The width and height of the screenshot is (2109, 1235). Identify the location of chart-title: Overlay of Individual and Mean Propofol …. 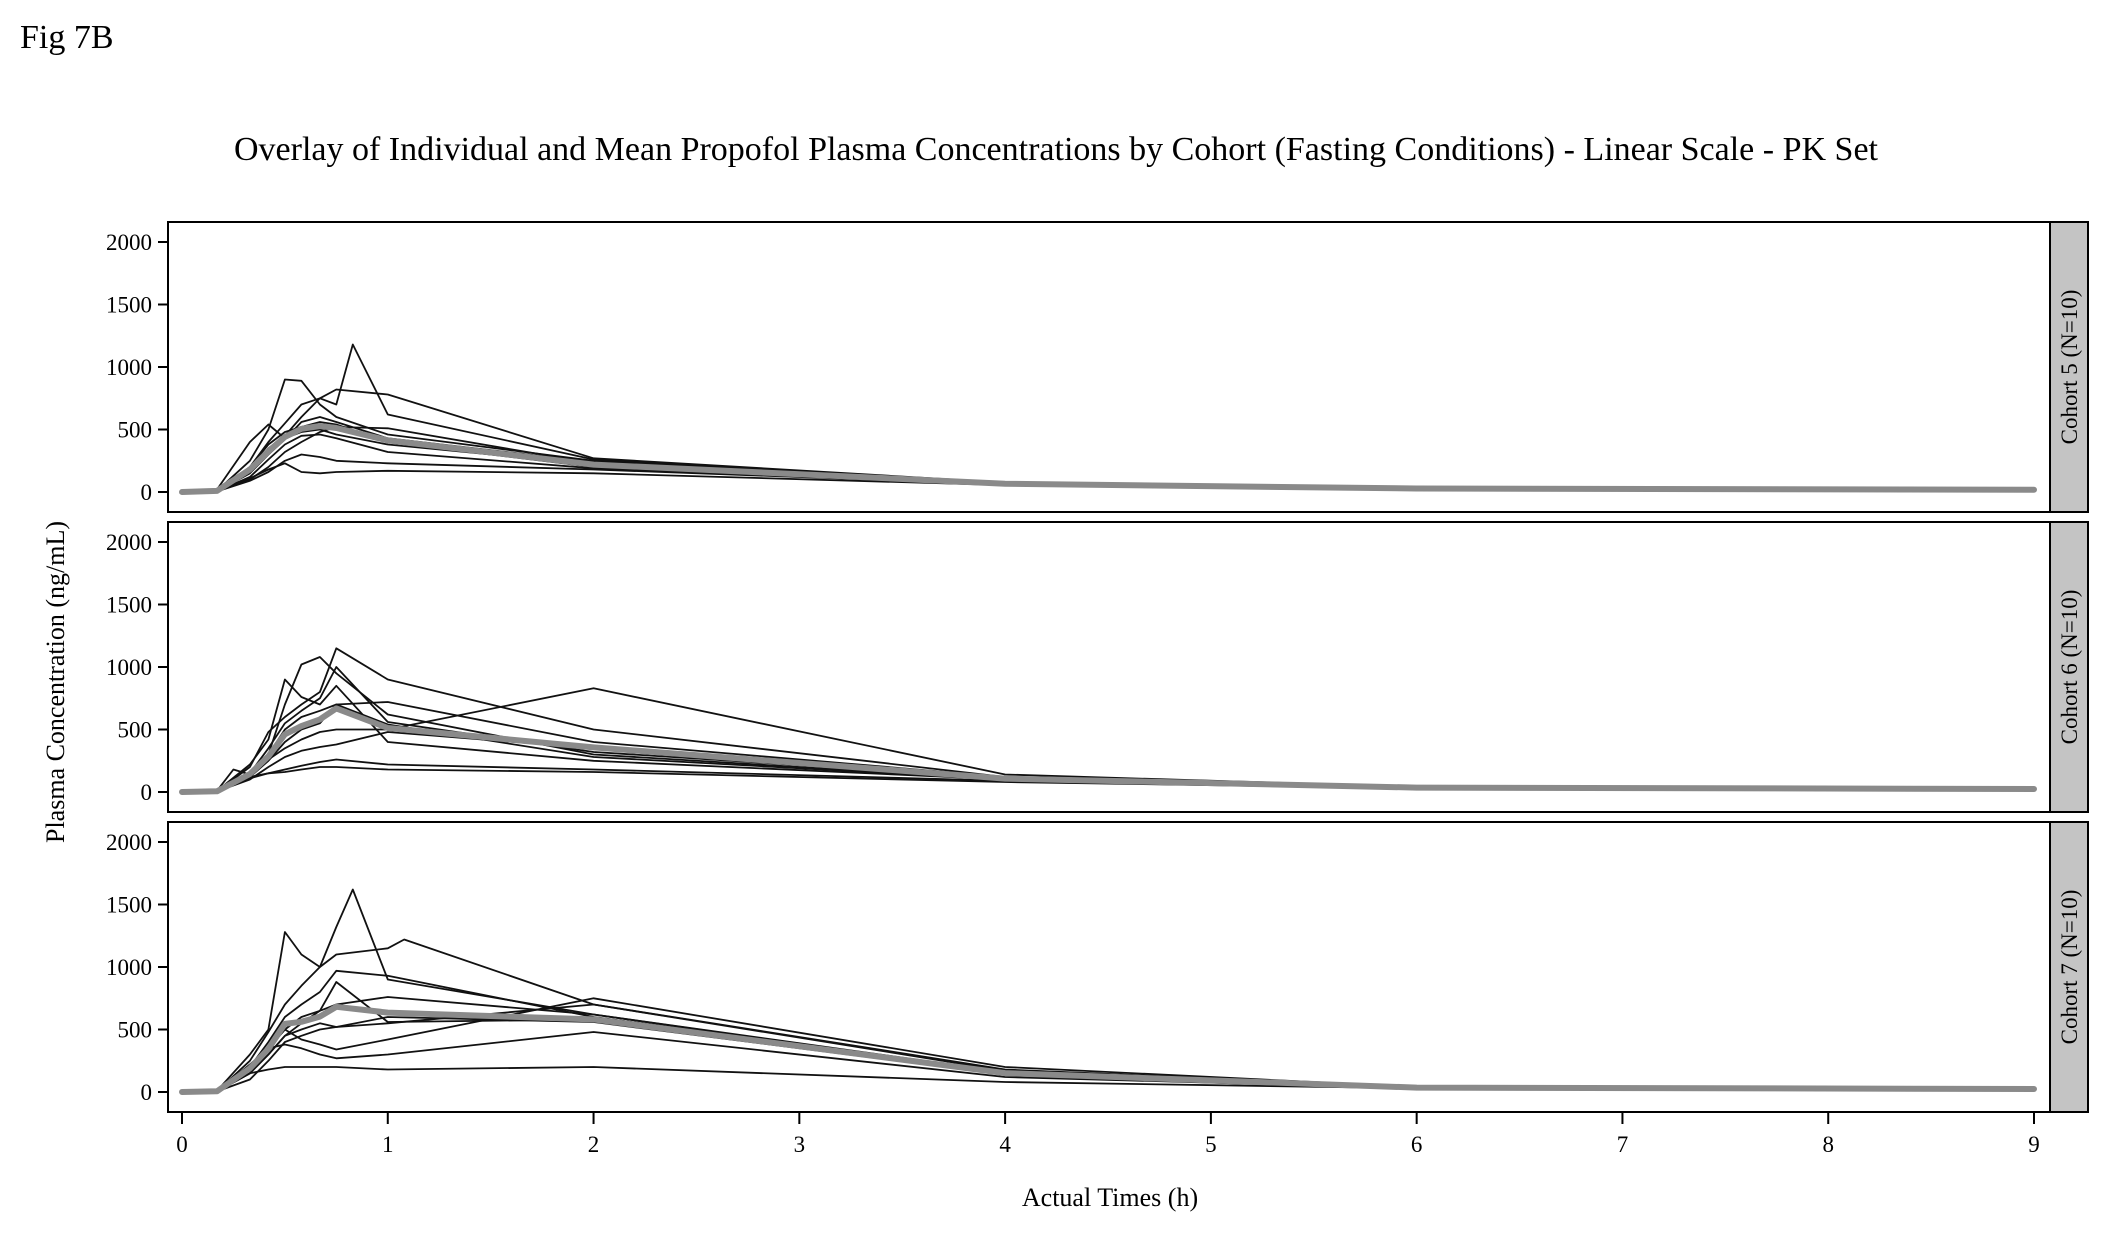
(1056, 149).